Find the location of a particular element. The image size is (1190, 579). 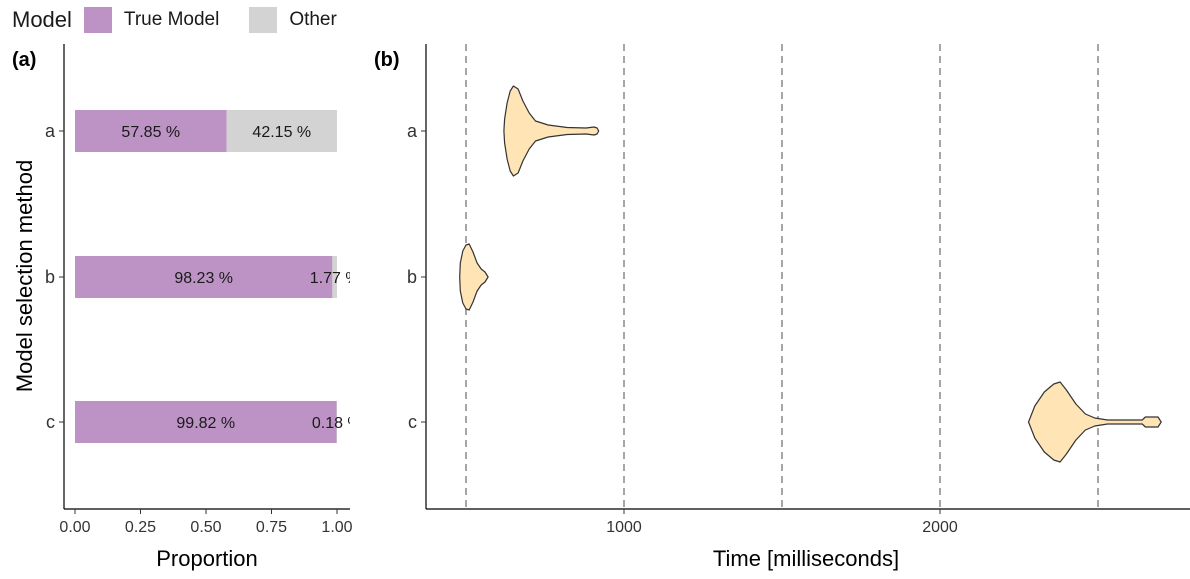

bar-b-true-model is located at coordinates (204, 277).